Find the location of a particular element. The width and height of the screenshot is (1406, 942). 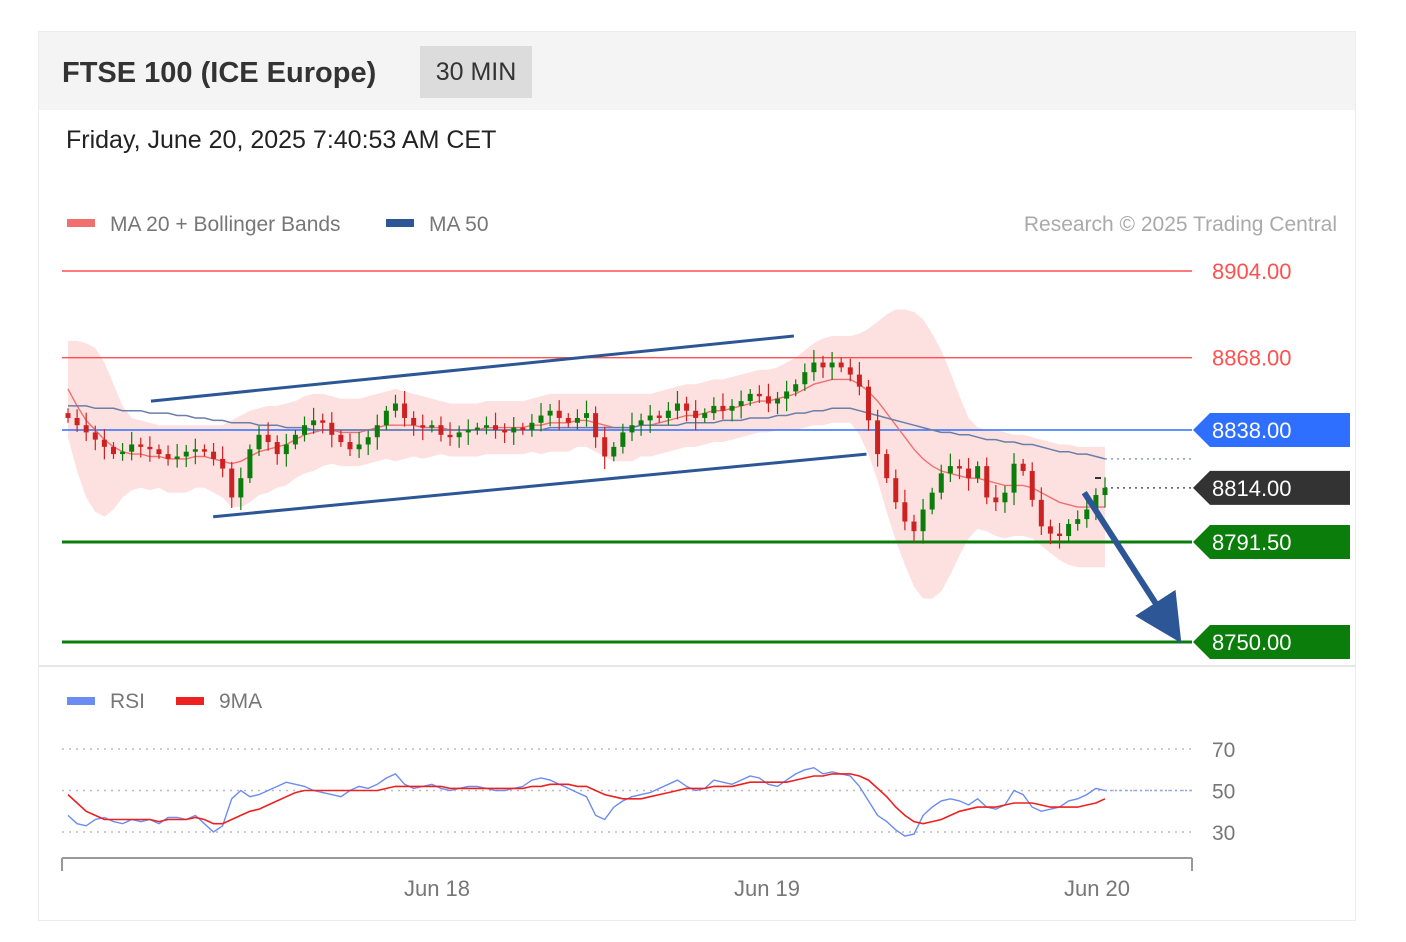

rsi-tick-label: 50 is located at coordinates (1223, 792).